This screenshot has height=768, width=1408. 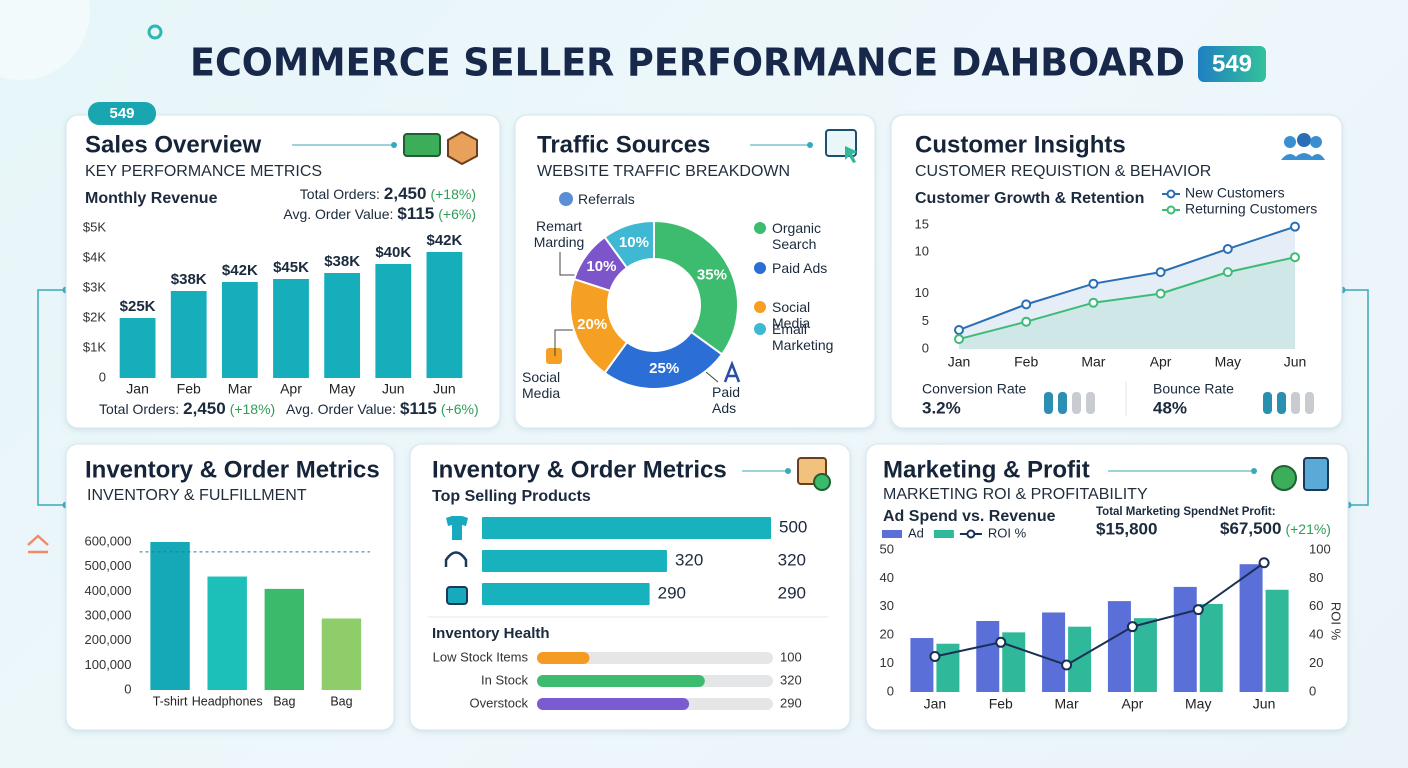 I want to click on chart-title: Inventory Health, so click(x=491, y=633).